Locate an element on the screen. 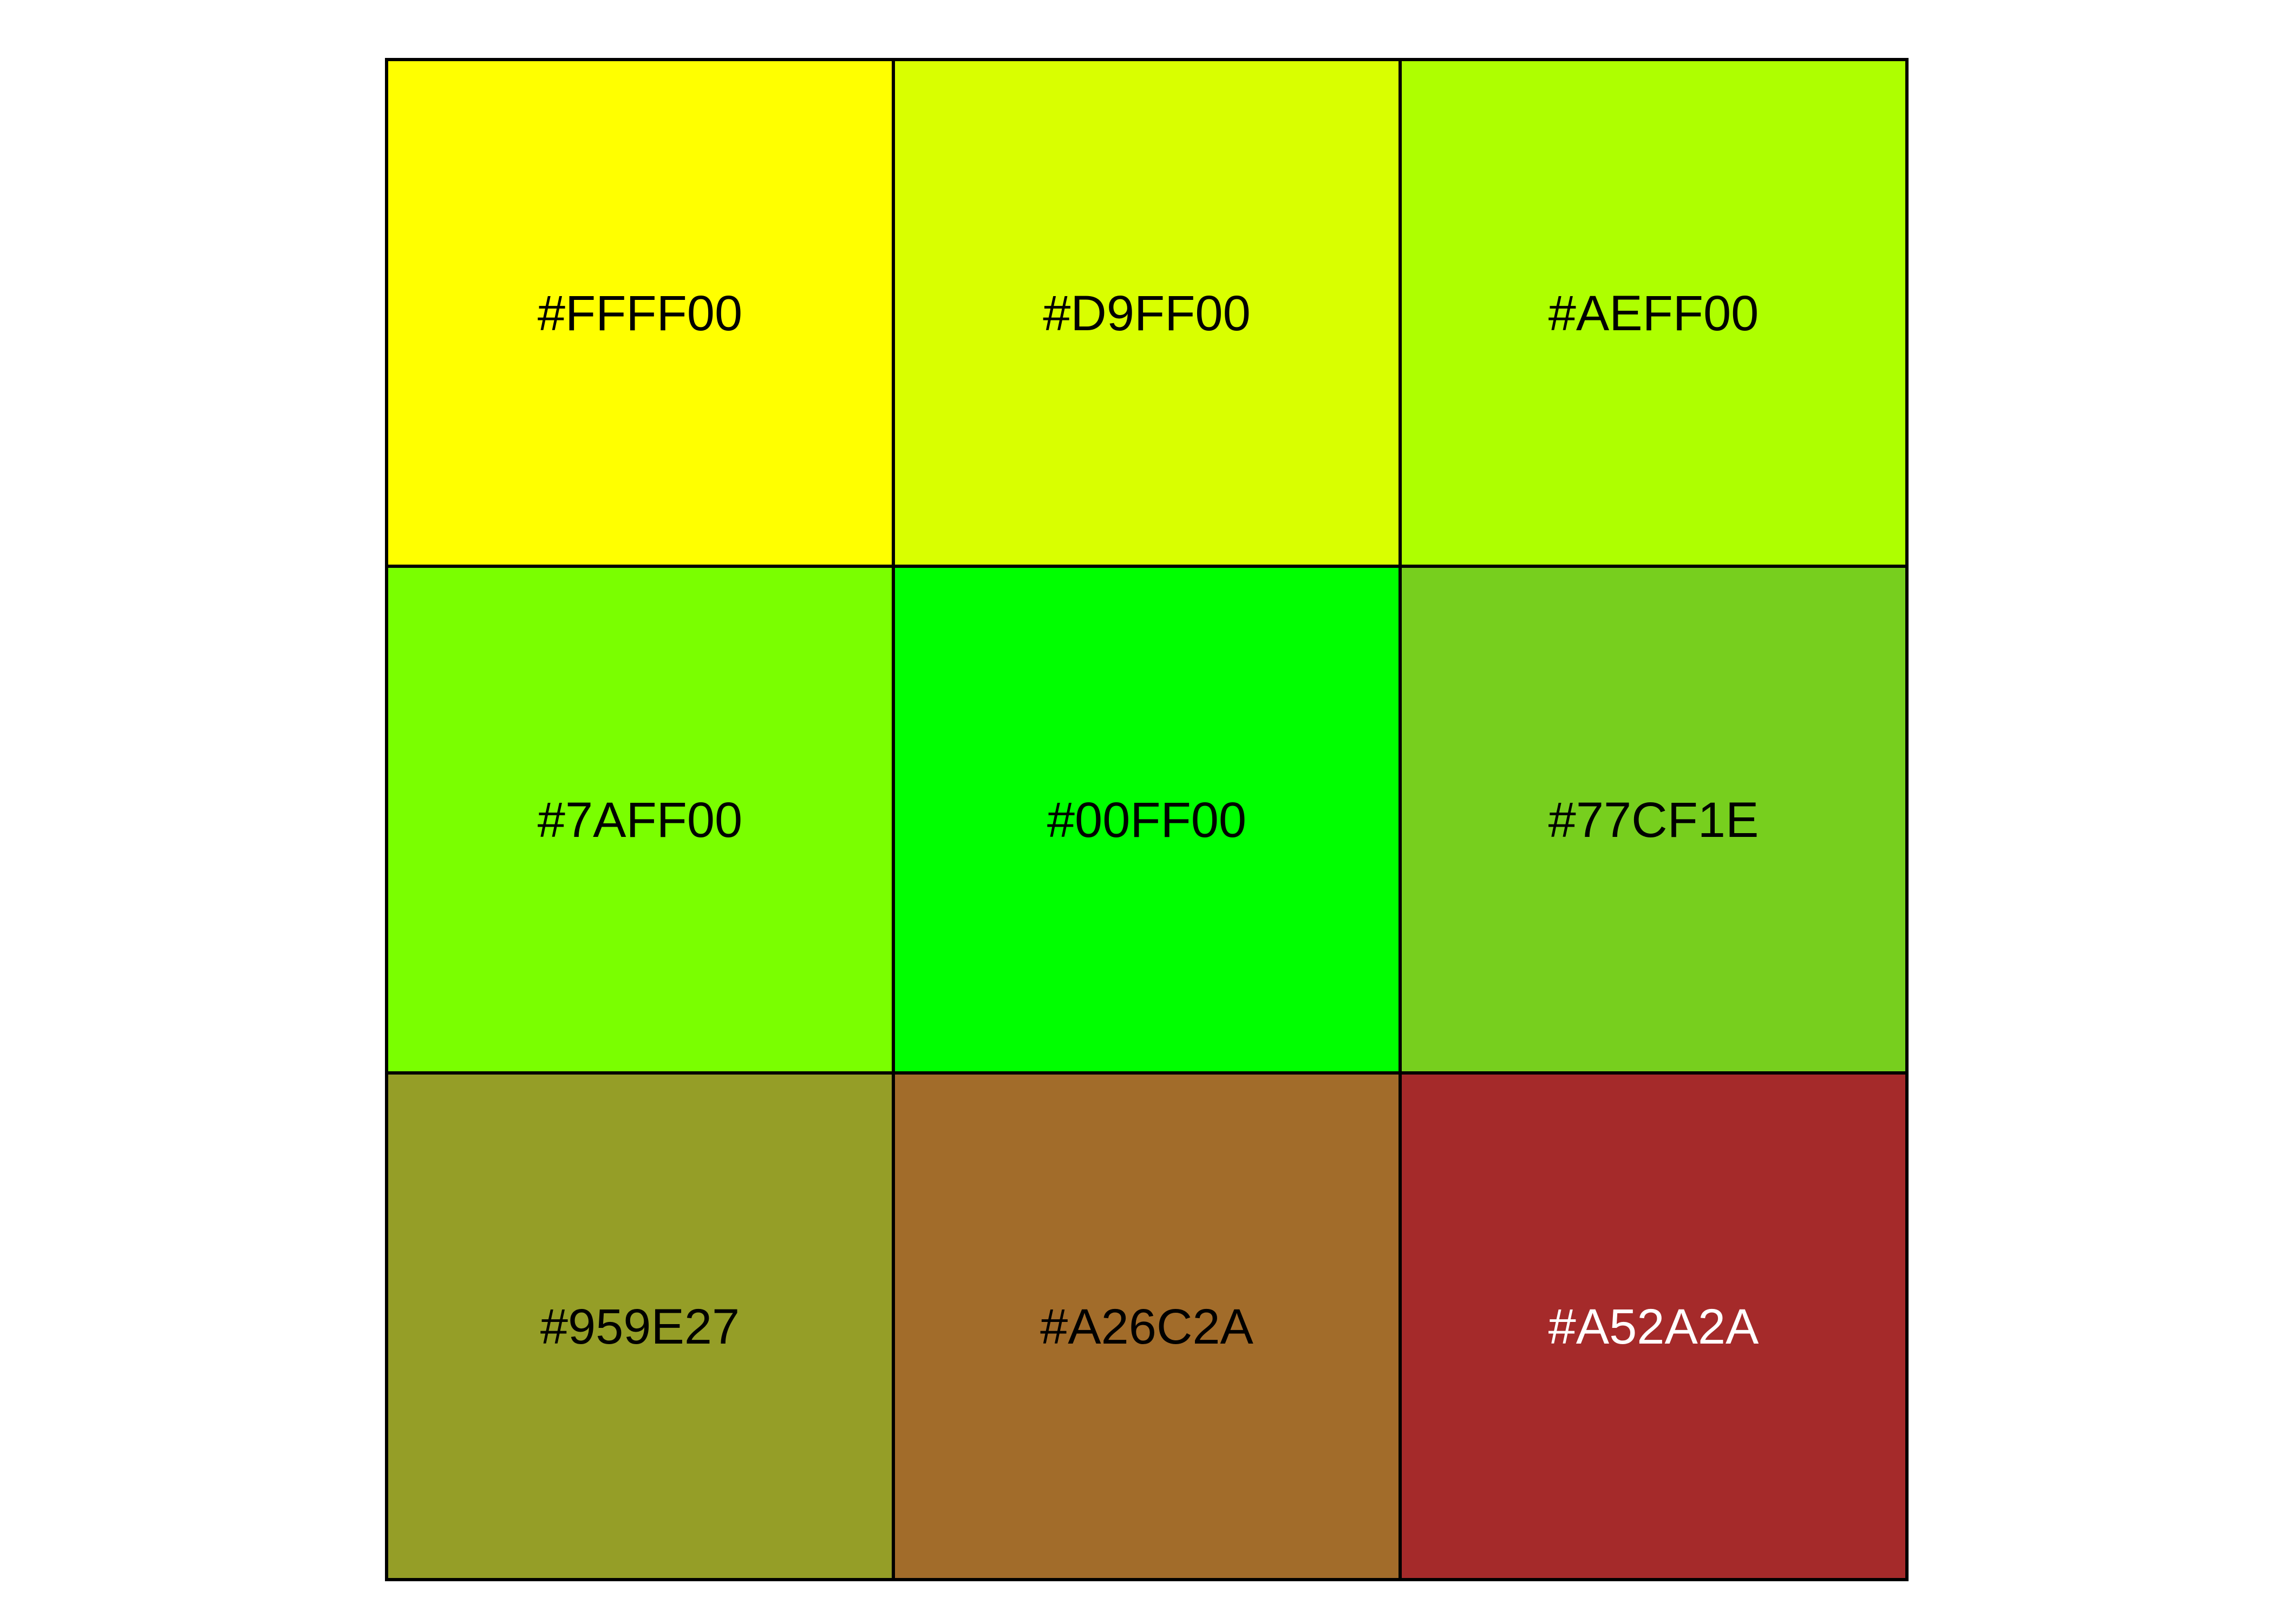 This screenshot has width=2274, height=1624. color-swatch-cell: #77CF1E is located at coordinates (1654, 820).